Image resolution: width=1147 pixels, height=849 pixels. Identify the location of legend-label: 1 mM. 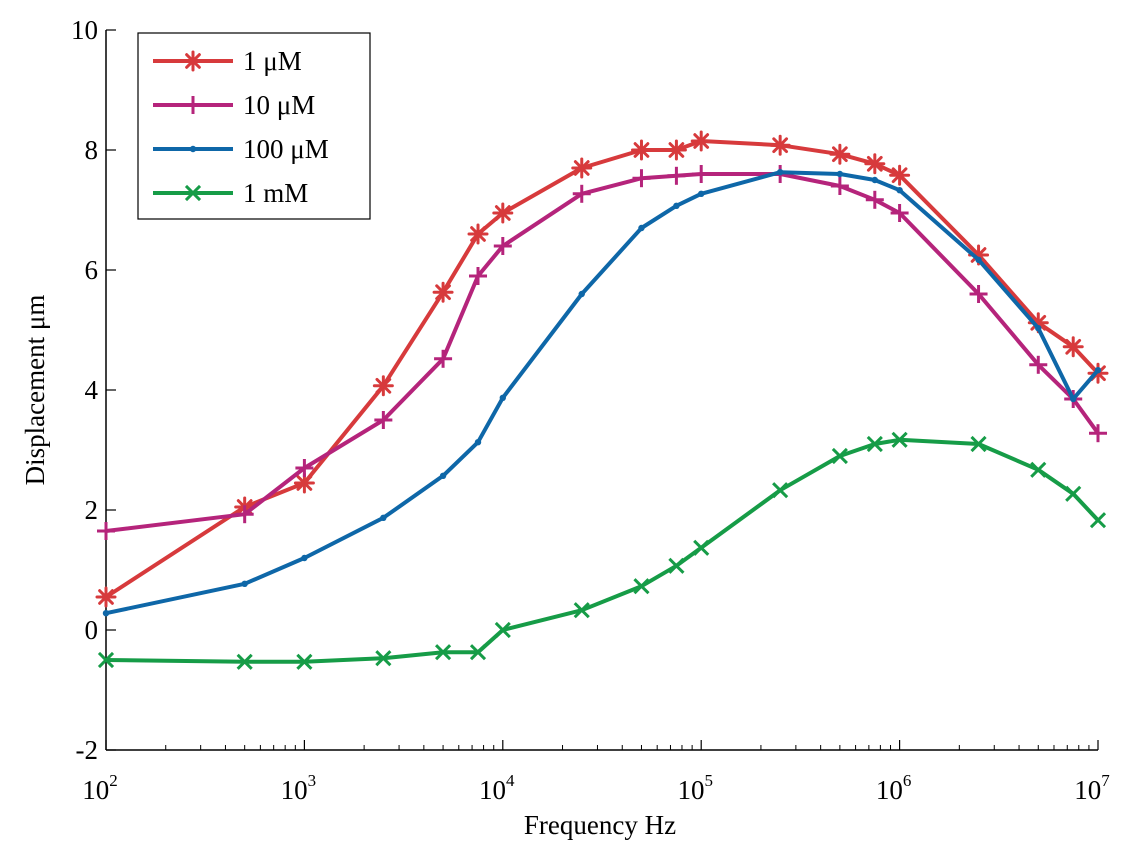
(275, 193).